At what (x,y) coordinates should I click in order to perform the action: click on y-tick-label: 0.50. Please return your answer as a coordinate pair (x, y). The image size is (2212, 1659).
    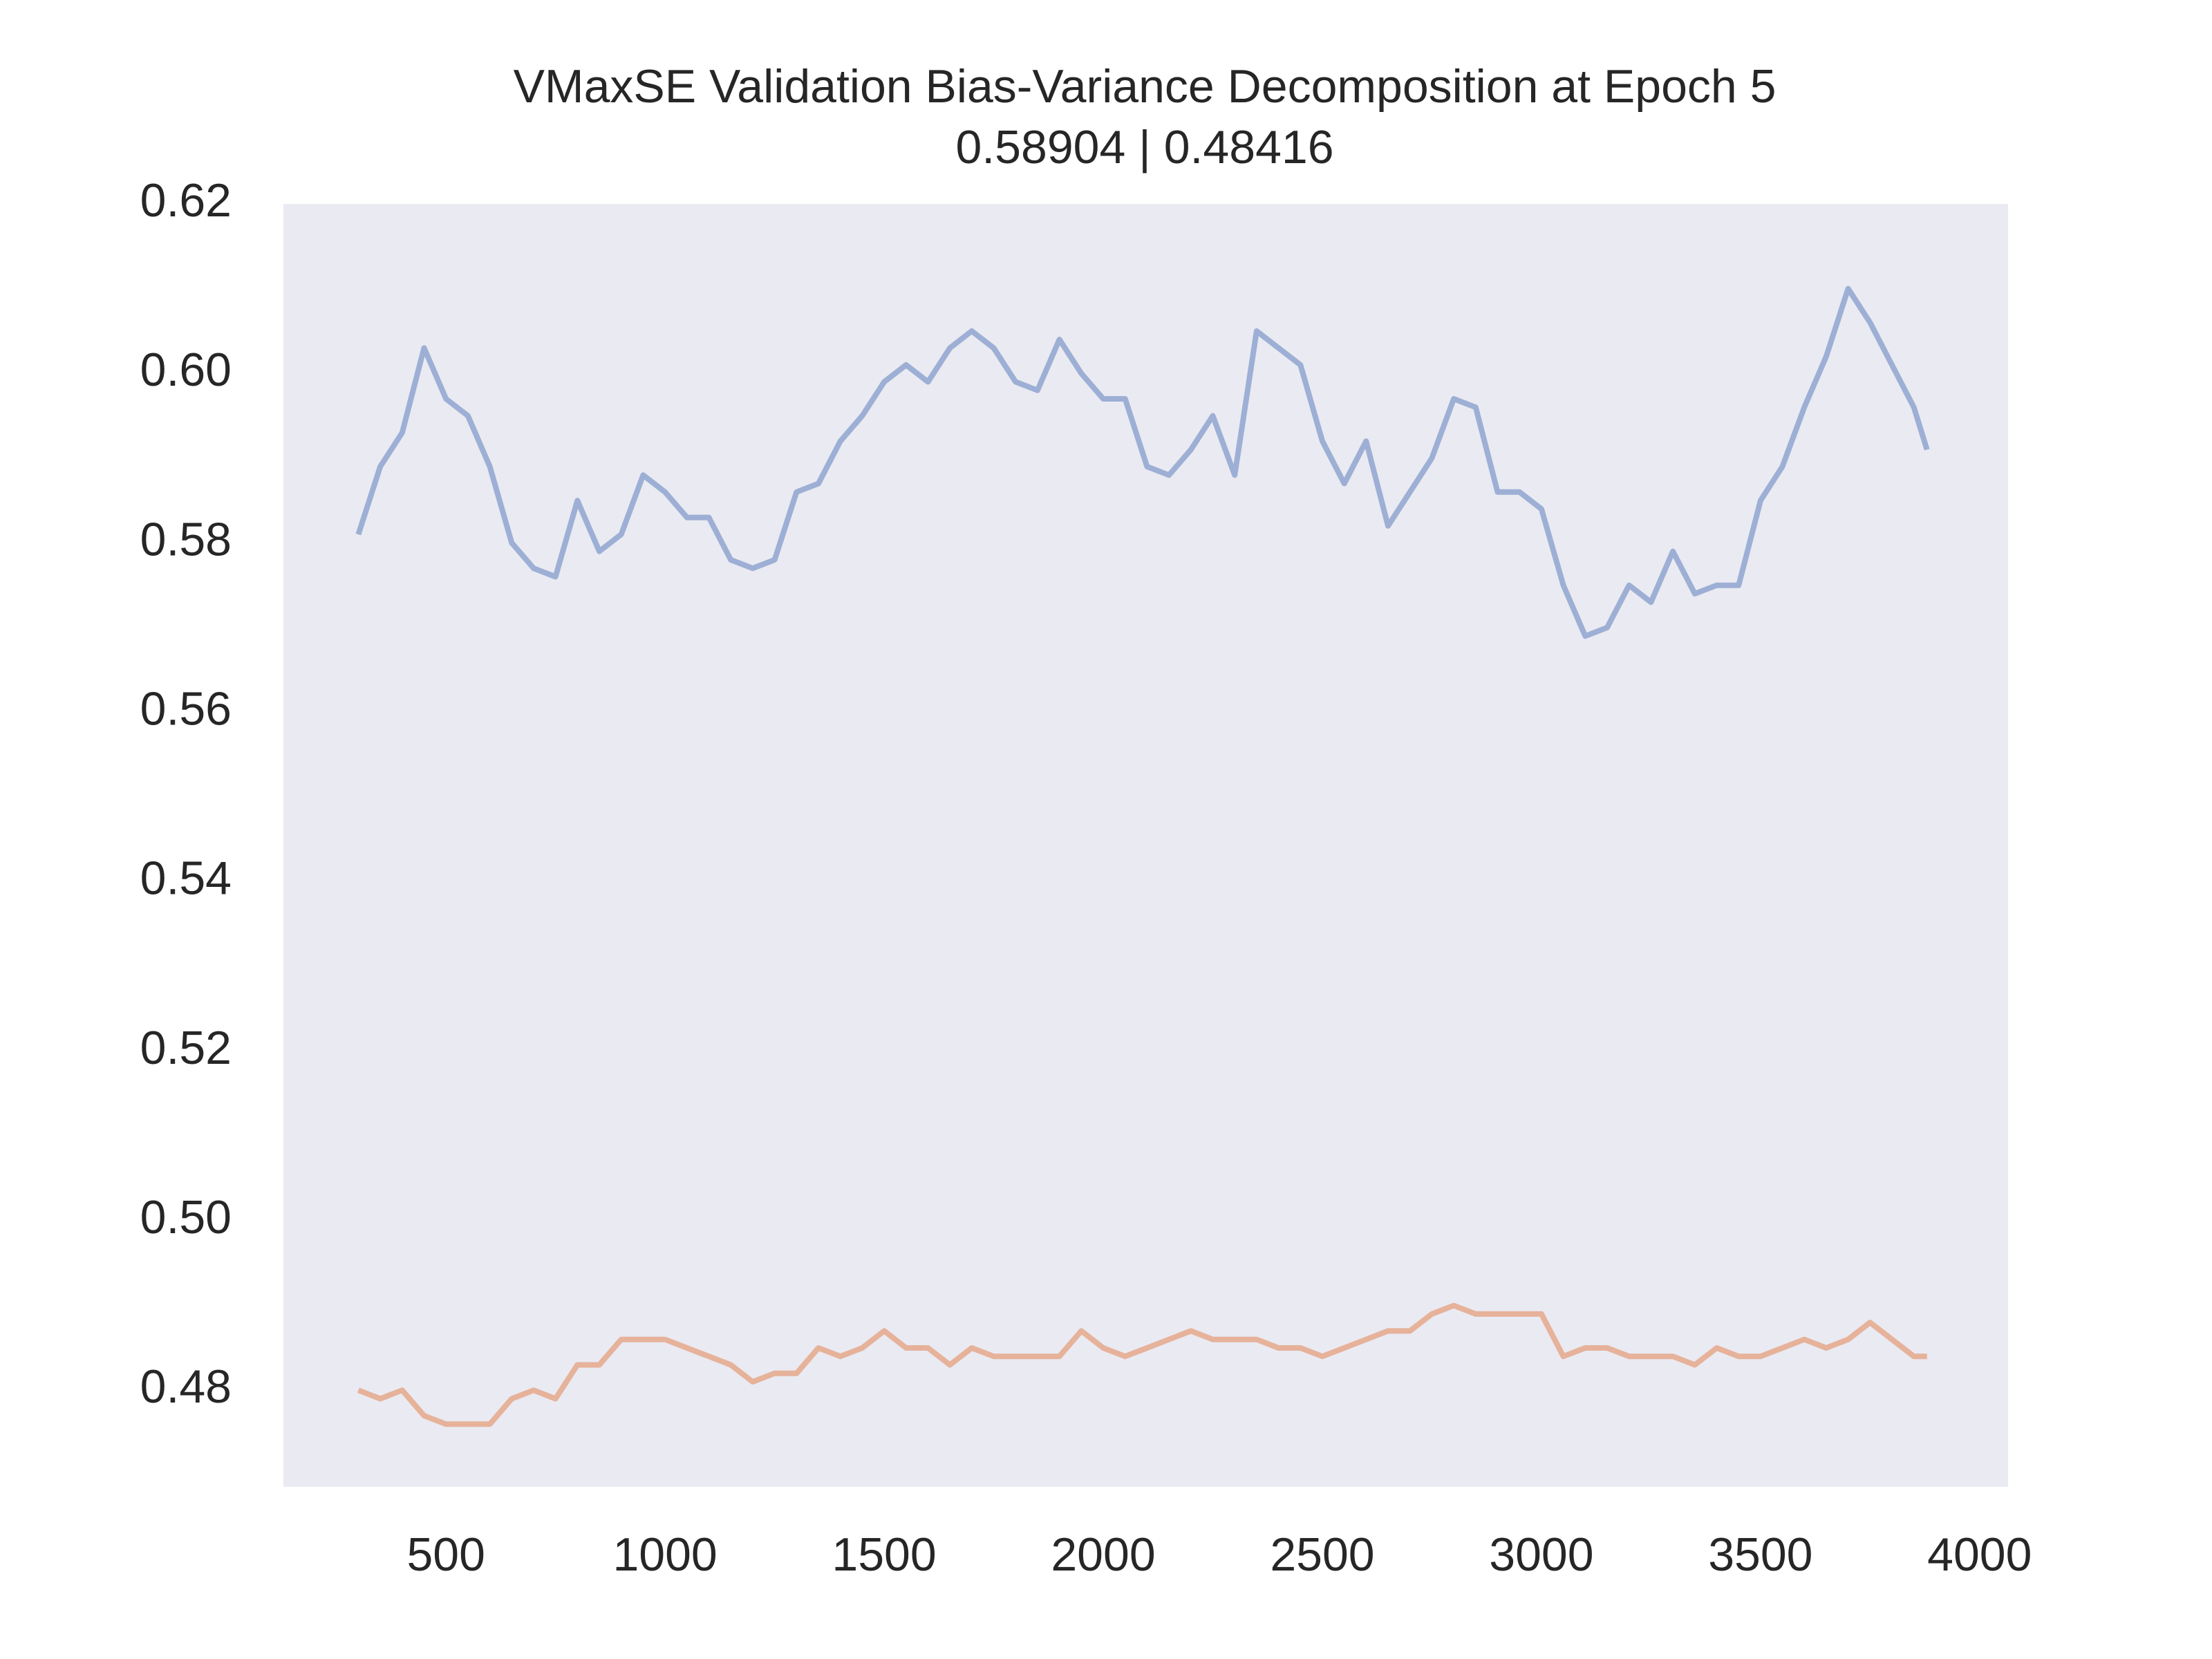
    Looking at the image, I should click on (186, 1217).